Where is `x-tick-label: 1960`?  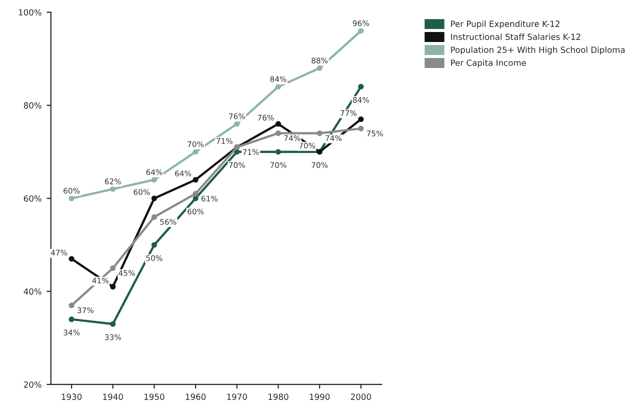 x-tick-label: 1960 is located at coordinates (196, 397).